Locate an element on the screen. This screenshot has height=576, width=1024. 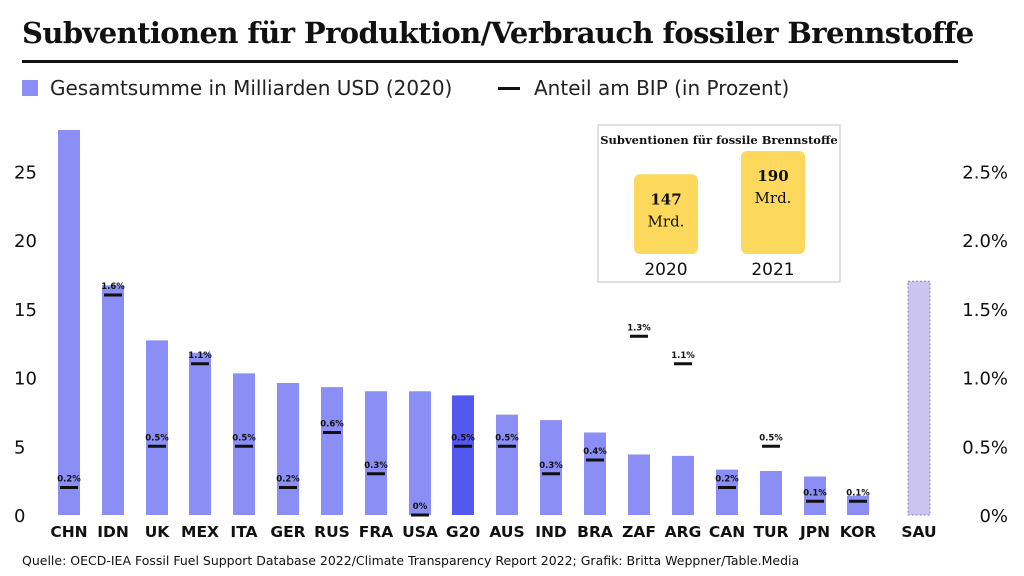
category-label-fra: FRA is located at coordinates (376, 532).